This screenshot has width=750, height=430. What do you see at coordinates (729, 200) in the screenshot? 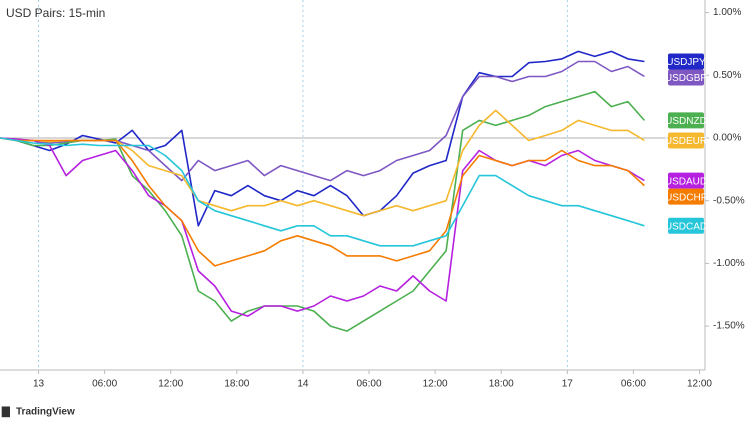
I see `y-tick-label: -0.50%` at bounding box center [729, 200].